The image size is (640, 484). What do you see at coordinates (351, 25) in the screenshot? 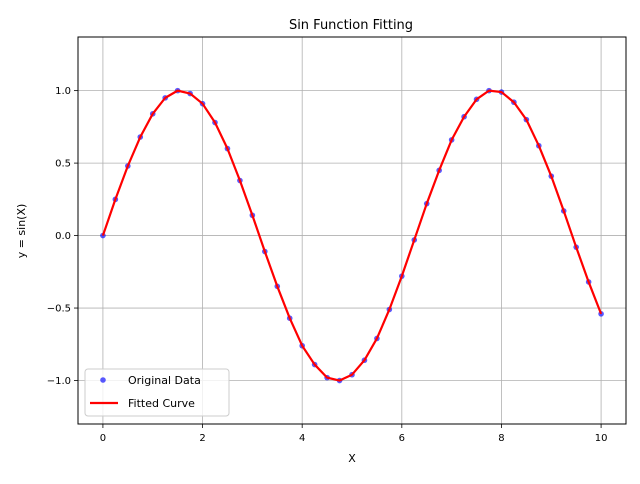
I see `chart-title: Sin Function Fitting` at bounding box center [351, 25].